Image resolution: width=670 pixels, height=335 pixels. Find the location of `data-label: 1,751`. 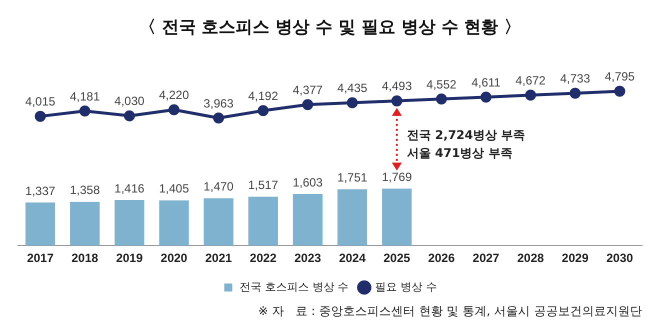

data-label: 1,751 is located at coordinates (352, 177).